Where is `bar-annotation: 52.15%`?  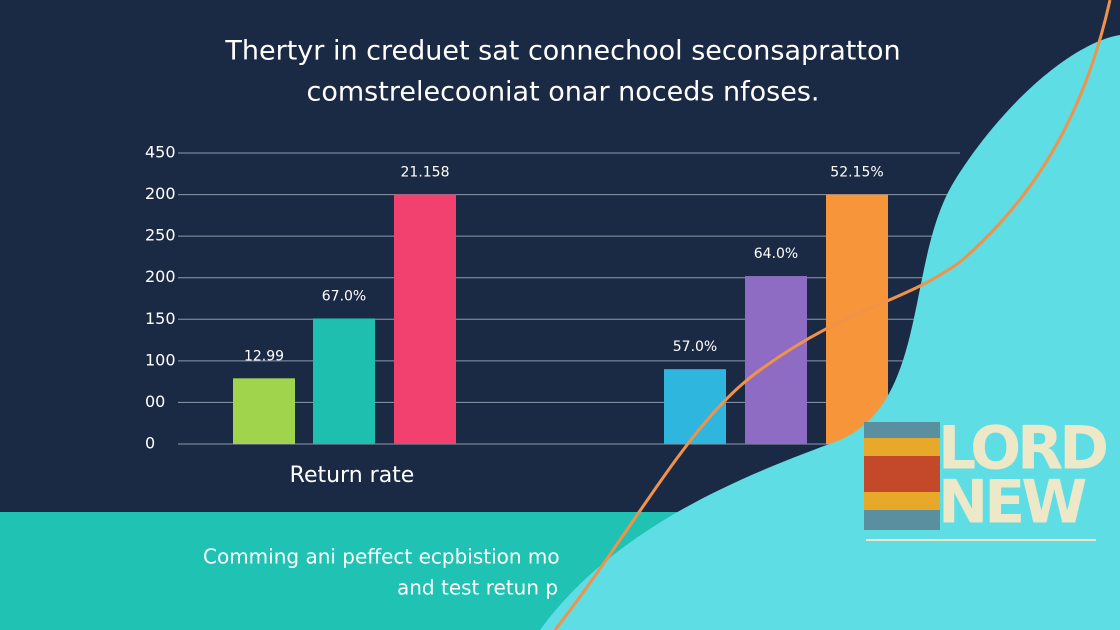
bar-annotation: 52.15% is located at coordinates (856, 173).